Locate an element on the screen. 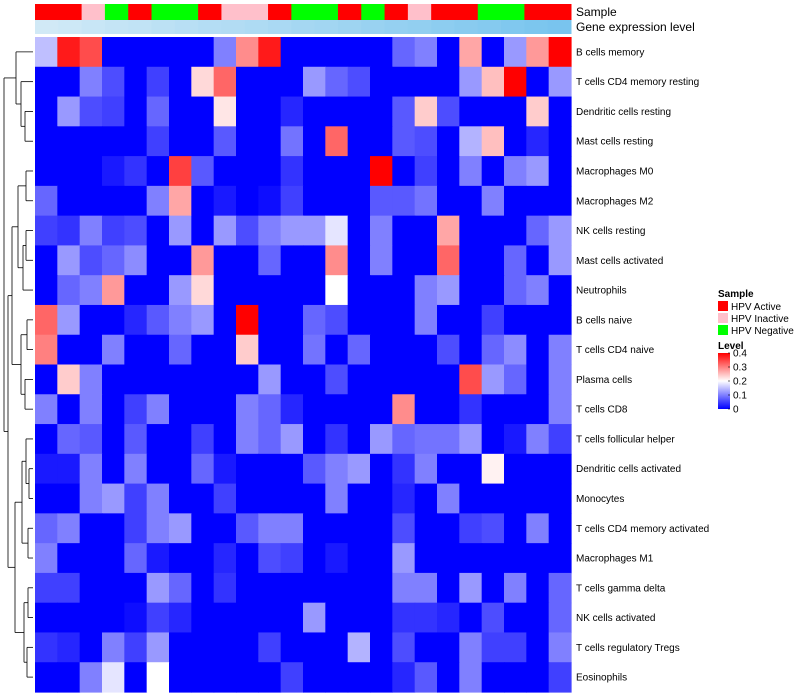 This screenshot has width=800, height=700. row-label: B cells memory is located at coordinates (610, 52).